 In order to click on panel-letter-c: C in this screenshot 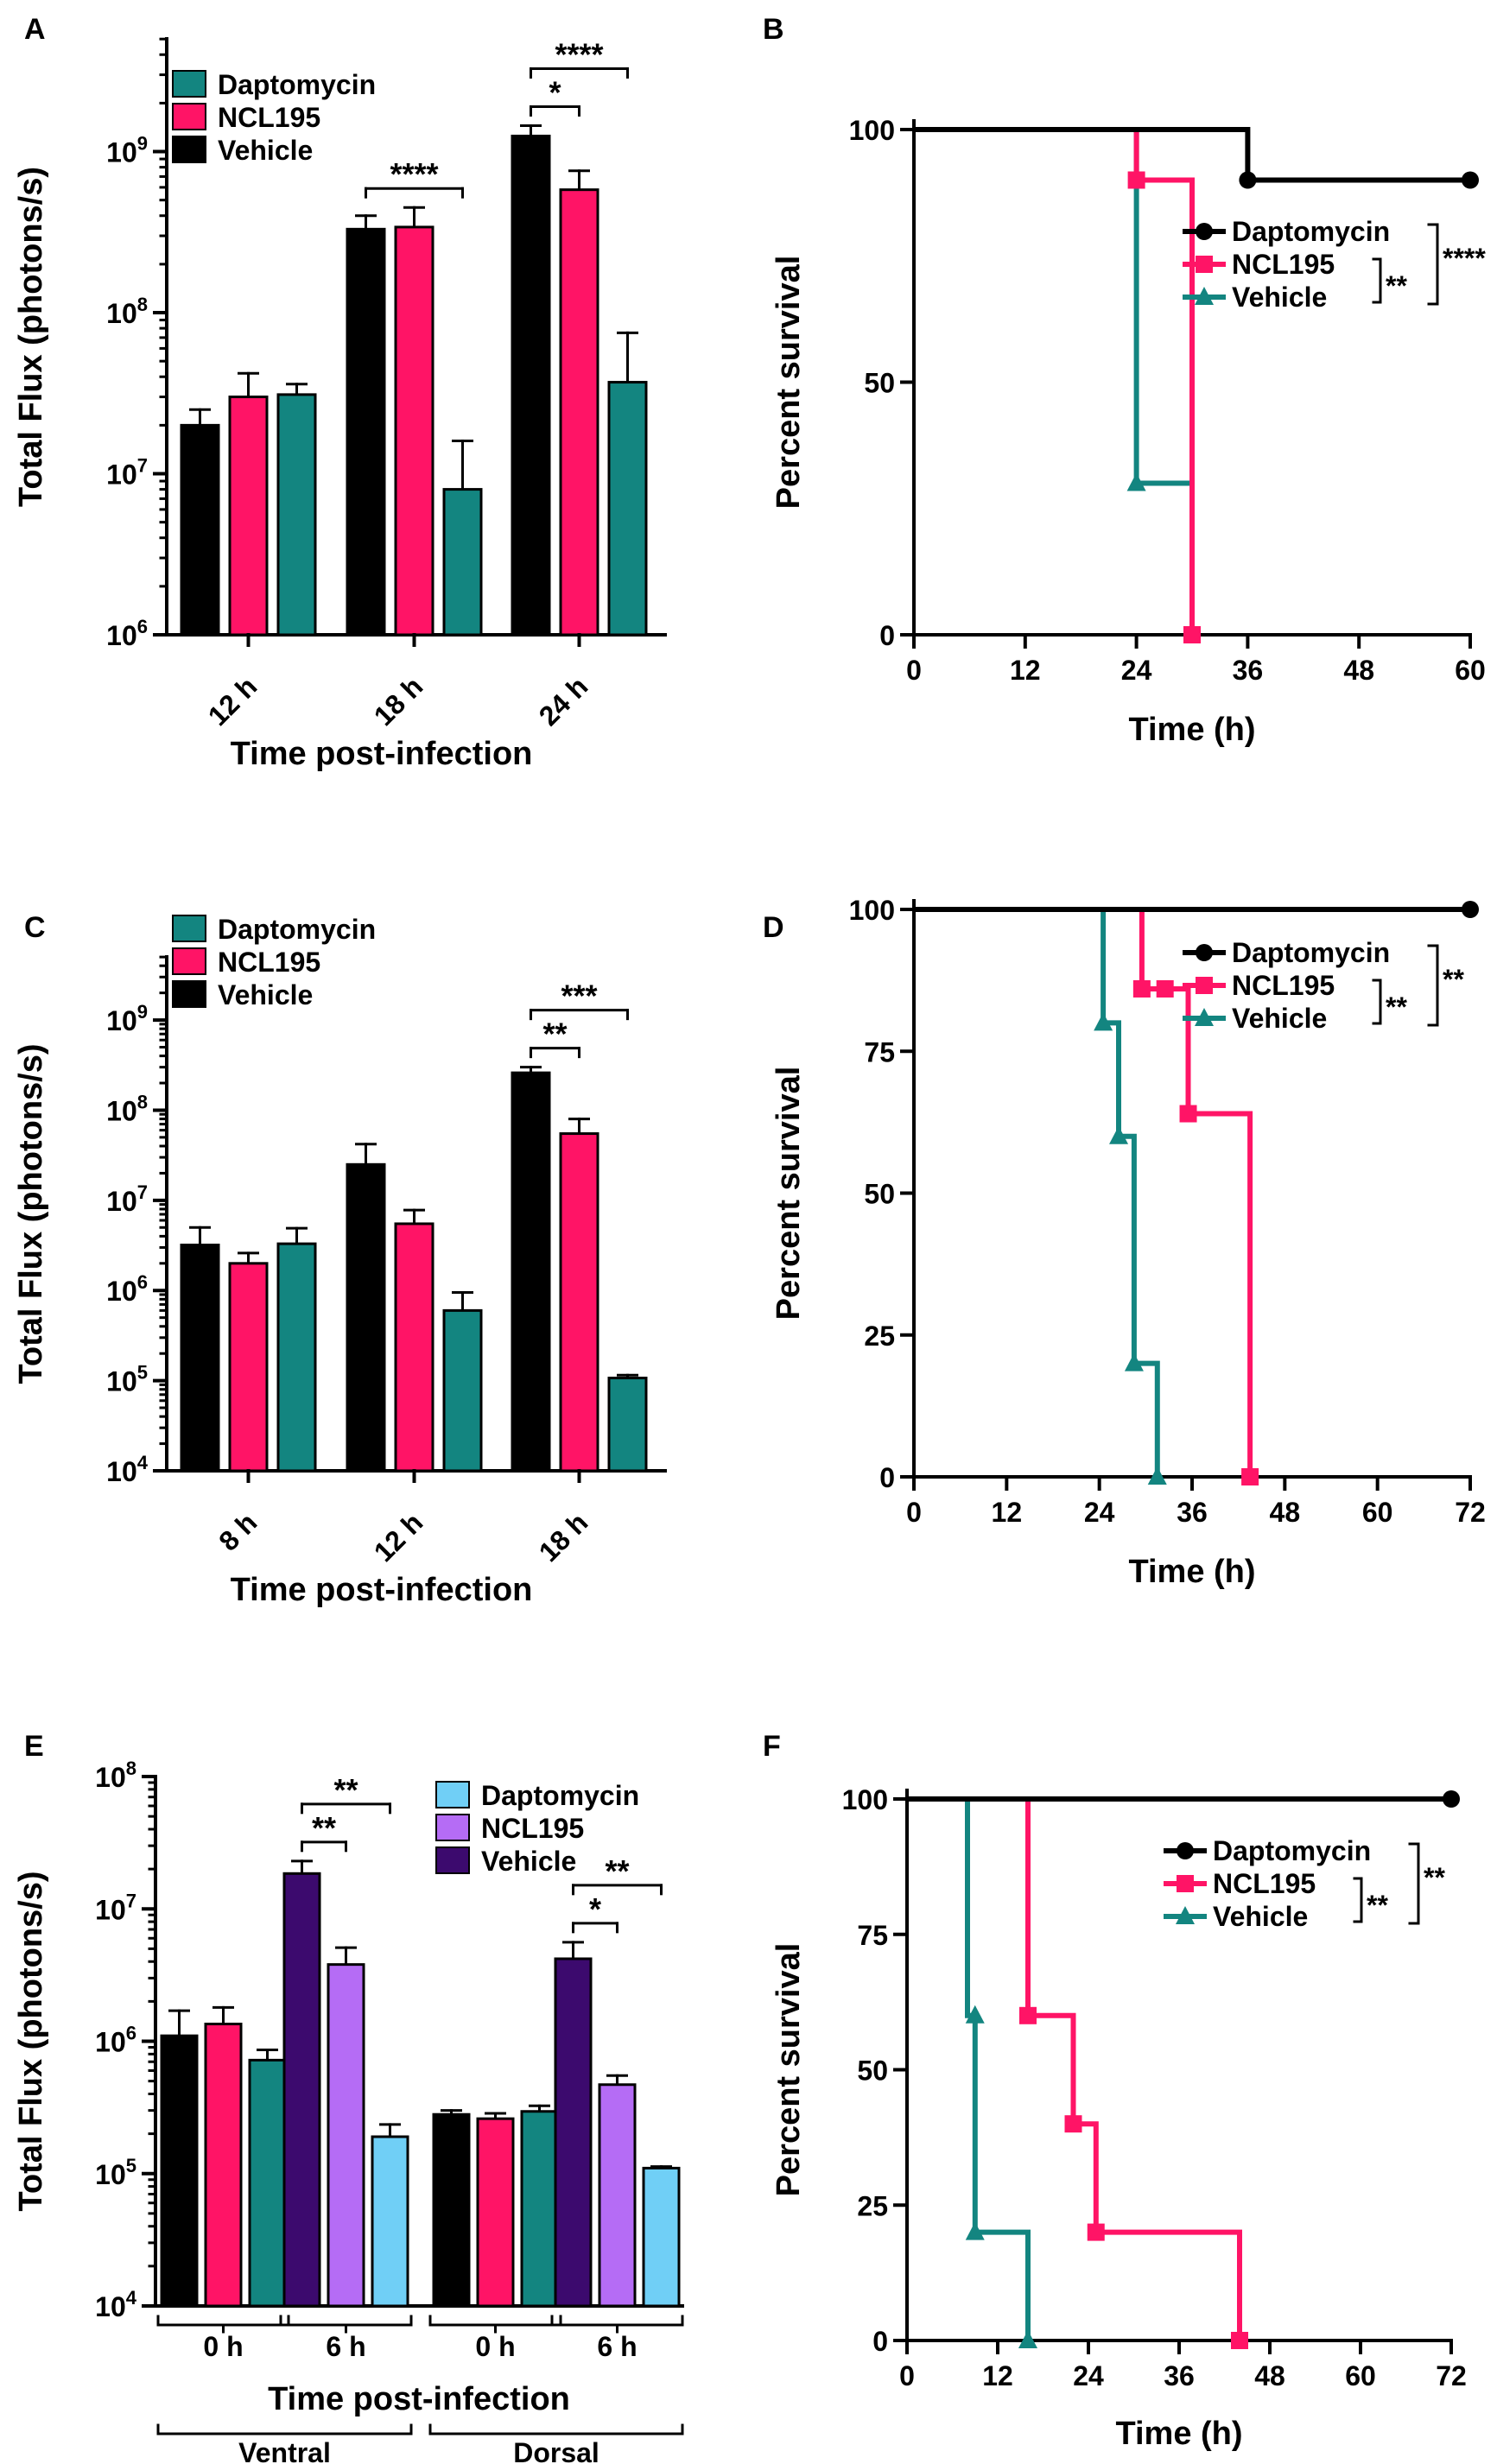, I will do `click(35, 927)`.